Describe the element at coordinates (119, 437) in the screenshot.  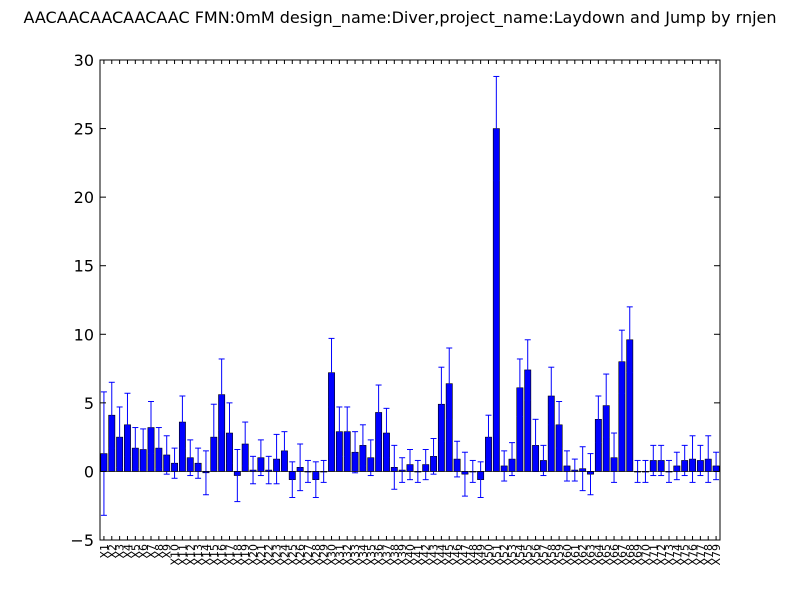
I see `error-bar-X3` at that location.